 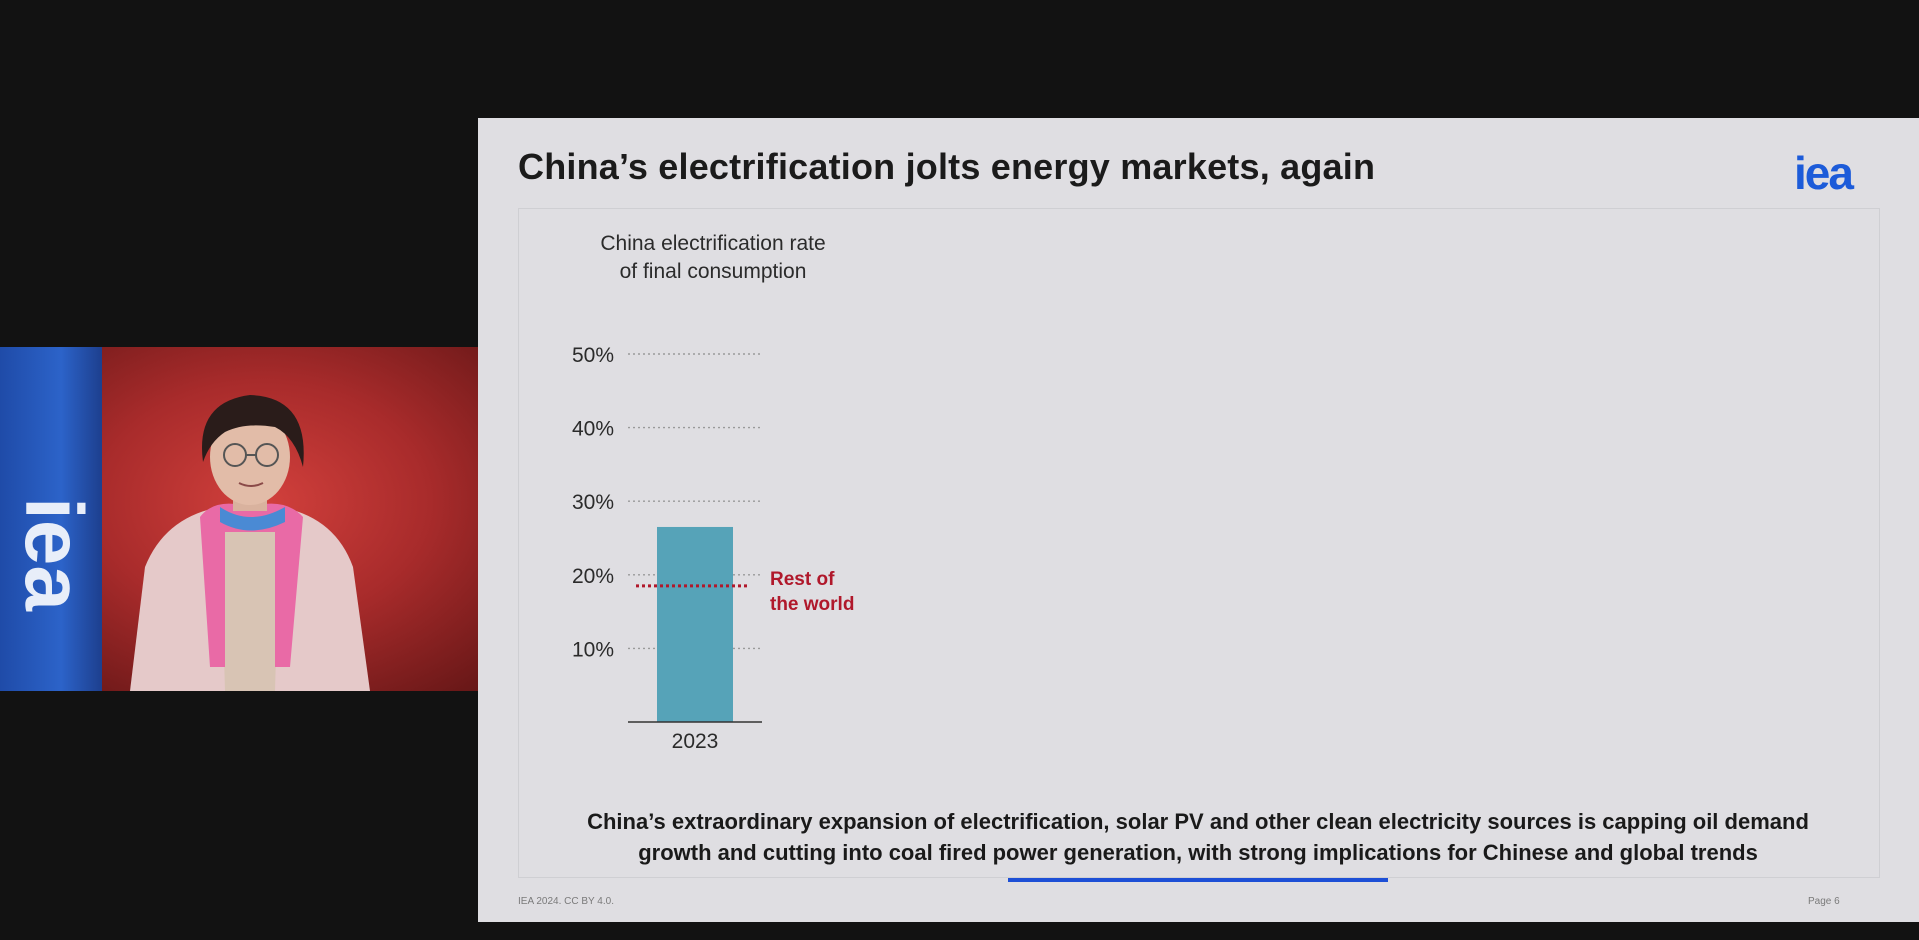 I want to click on flag-logo: iea, so click(x=53, y=554).